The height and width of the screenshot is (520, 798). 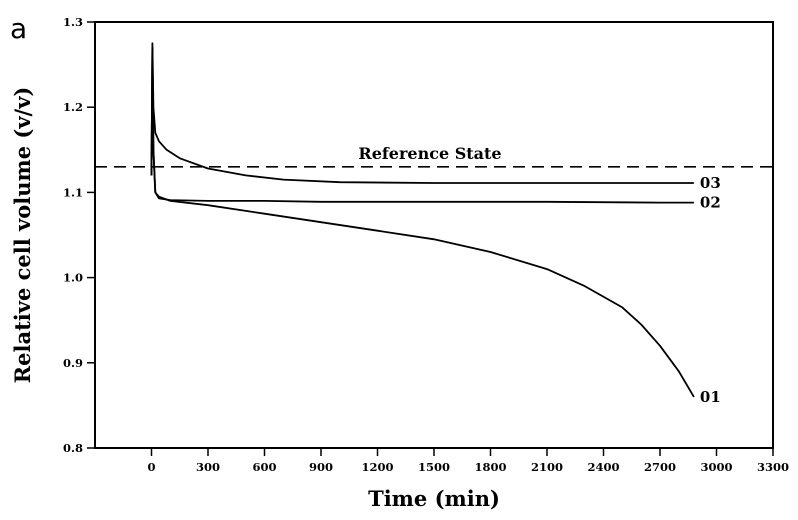 I want to click on y-tick-label: 0.8, so click(x=73, y=448).